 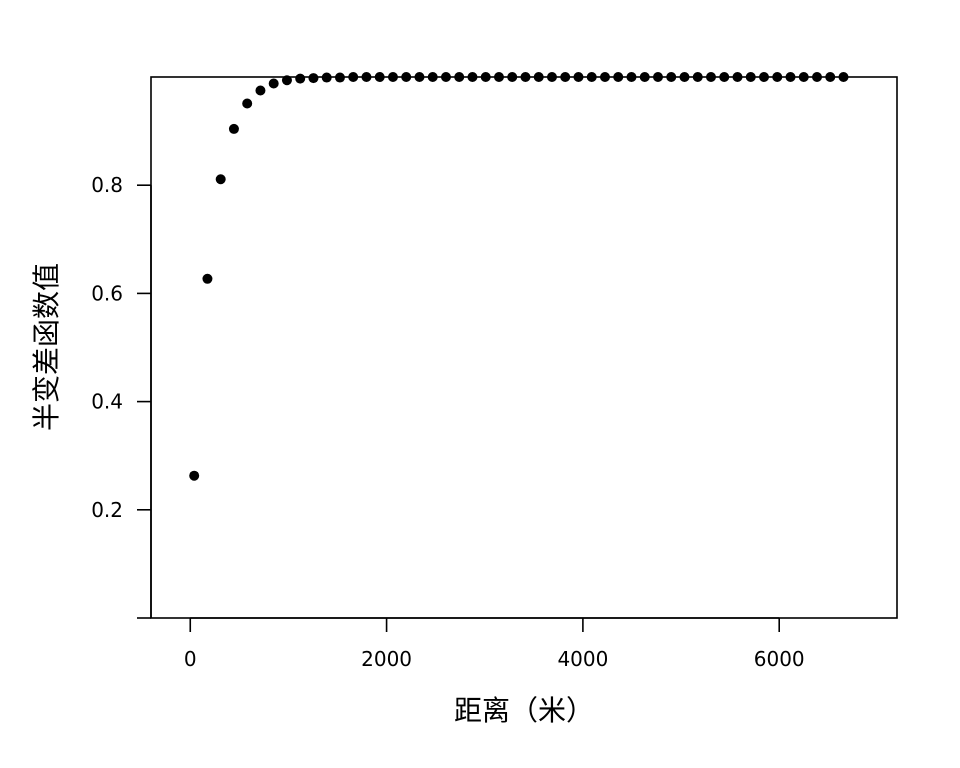 I want to click on y-tick-label: 0.8, so click(x=107, y=185).